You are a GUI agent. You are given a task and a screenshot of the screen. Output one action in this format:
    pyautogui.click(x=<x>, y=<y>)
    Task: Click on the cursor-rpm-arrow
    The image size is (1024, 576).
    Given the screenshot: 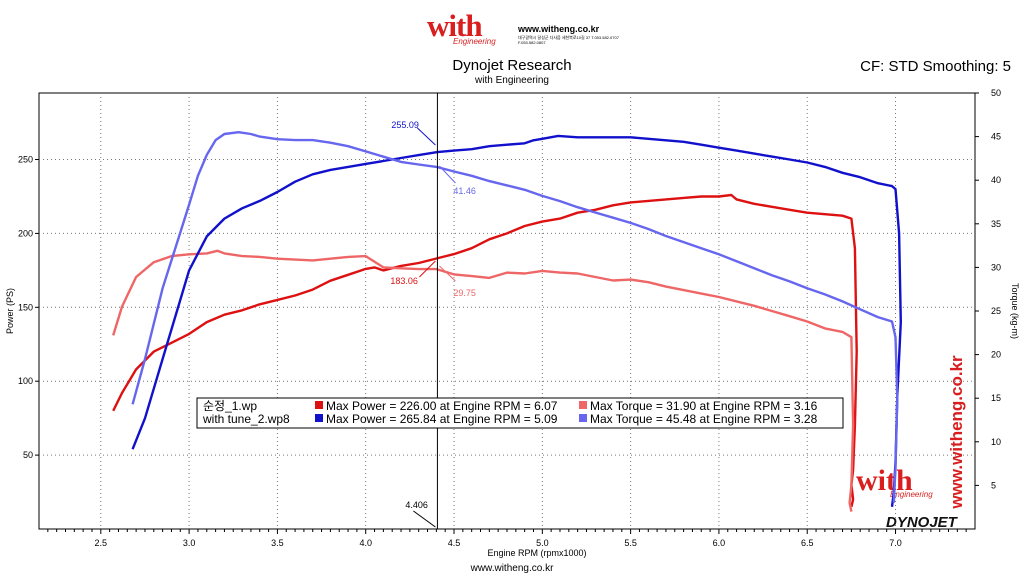 What is the action you would take?
    pyautogui.click(x=424, y=519)
    